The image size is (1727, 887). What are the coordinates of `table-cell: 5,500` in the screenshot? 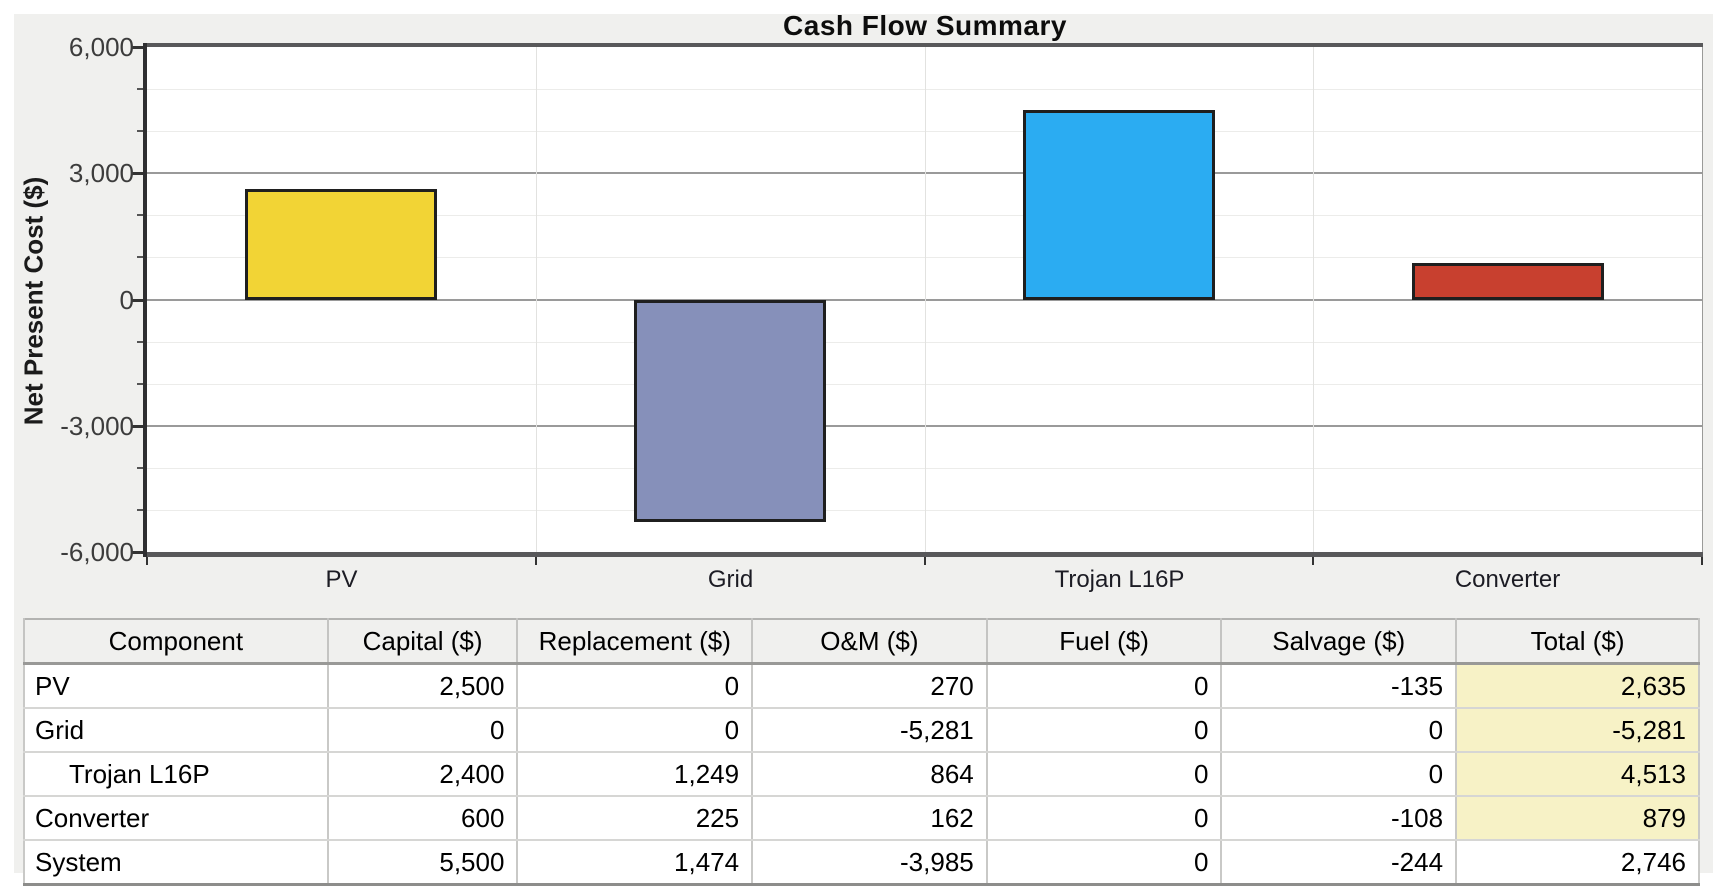 It's located at (422, 862).